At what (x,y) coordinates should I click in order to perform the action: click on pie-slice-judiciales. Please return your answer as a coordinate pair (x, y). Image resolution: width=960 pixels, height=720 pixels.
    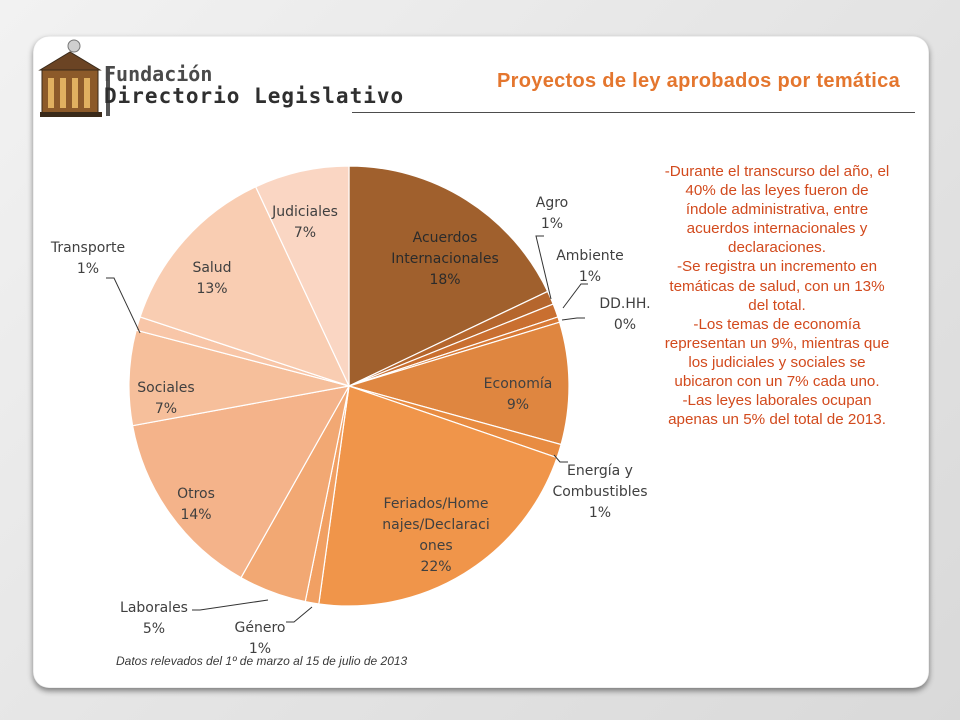
    Looking at the image, I should click on (302, 276).